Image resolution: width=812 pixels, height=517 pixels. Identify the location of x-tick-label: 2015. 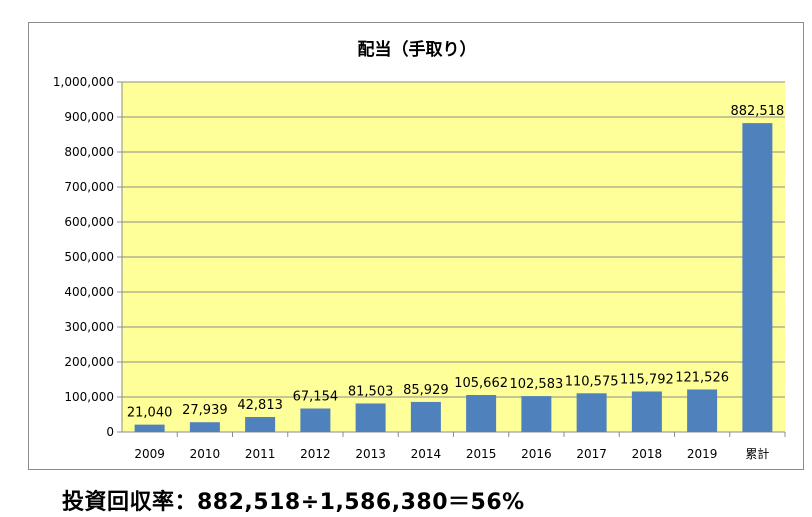
(481, 454).